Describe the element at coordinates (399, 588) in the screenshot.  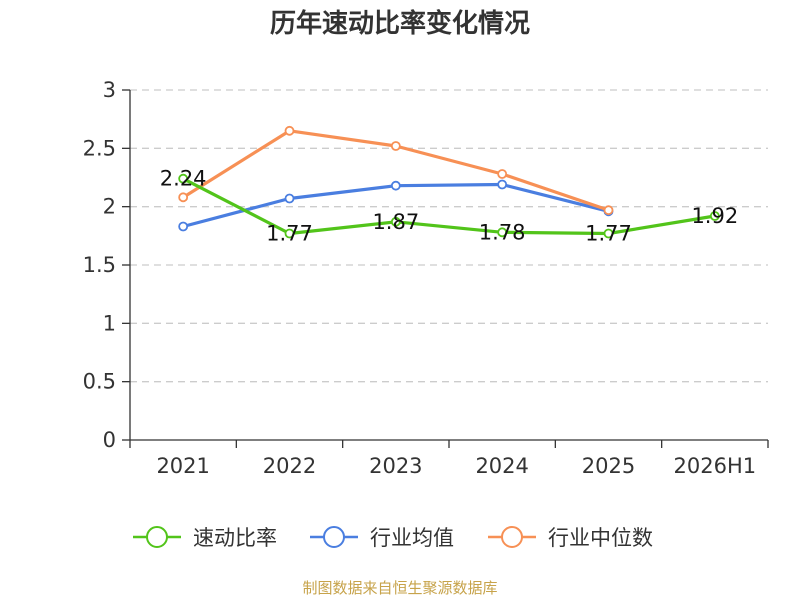
I see `source-note: 制图数据来自恒生聚源数据库` at that location.